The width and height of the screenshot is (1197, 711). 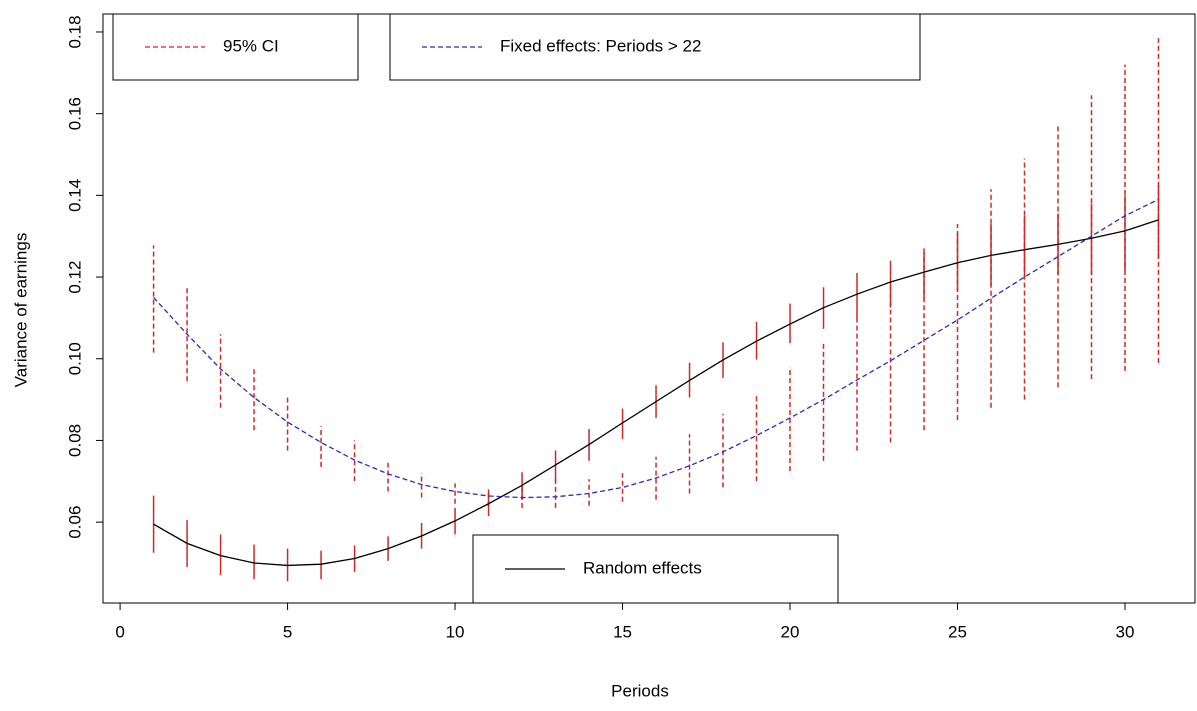 I want to click on x-tick-label: 25, so click(x=957, y=631).